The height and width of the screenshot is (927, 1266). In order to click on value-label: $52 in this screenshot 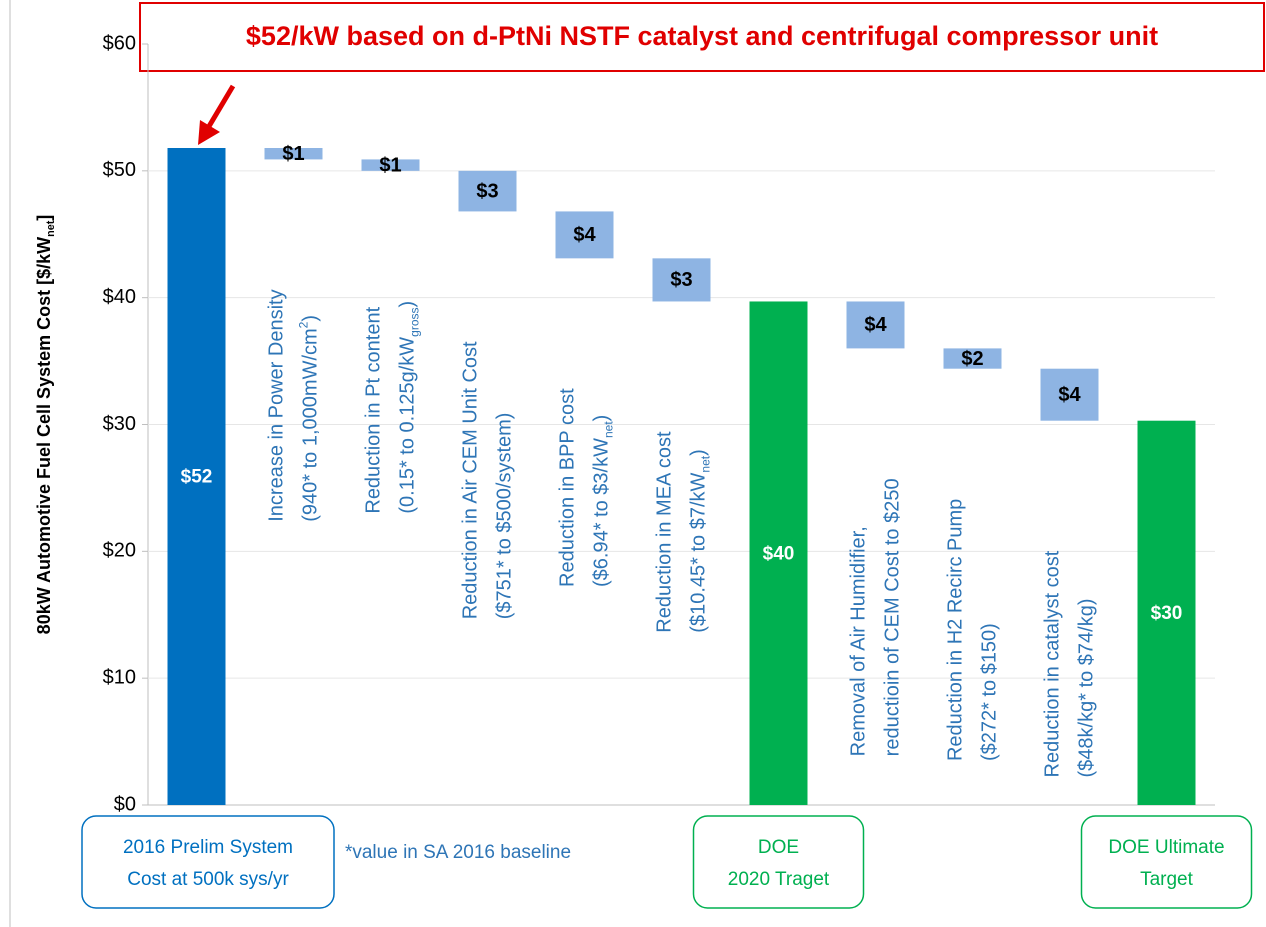, I will do `click(197, 477)`.